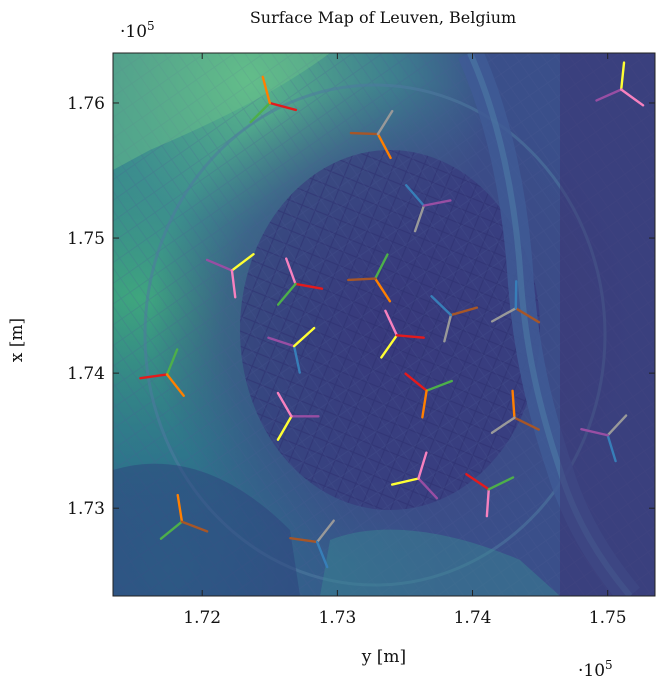 Image resolution: width=663 pixels, height=679 pixels. I want to click on y-exponent-base: ·10, so click(133, 32).